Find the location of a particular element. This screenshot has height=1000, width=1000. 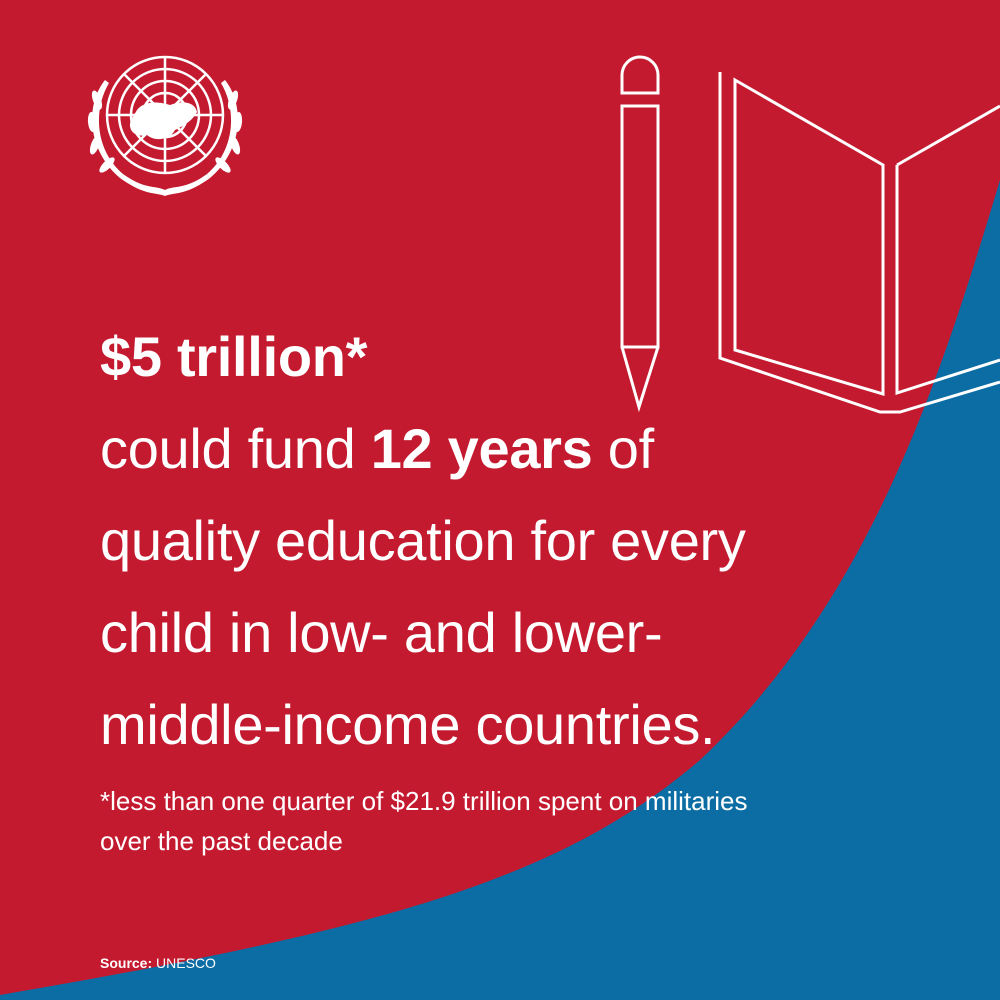

footnote-line-2: over the past decade is located at coordinates (221, 841).